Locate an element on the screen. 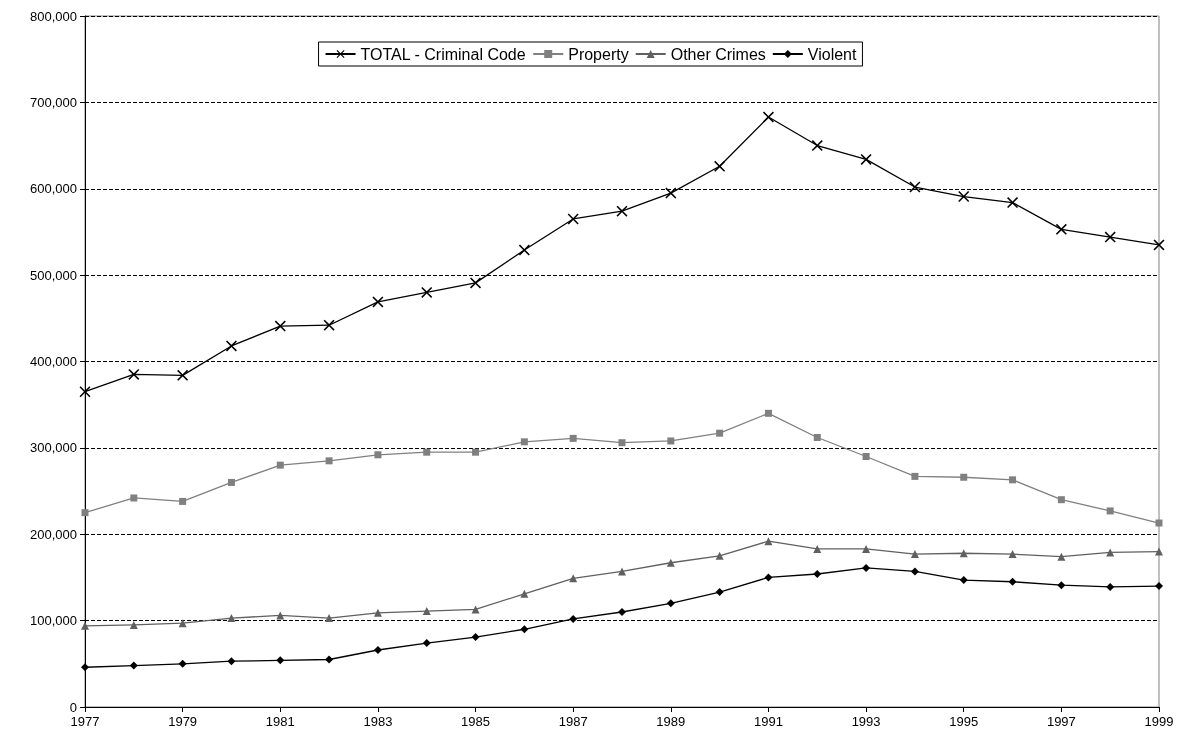 Image resolution: width=1181 pixels, height=743 pixels. legend-label: Property is located at coordinates (598, 54).